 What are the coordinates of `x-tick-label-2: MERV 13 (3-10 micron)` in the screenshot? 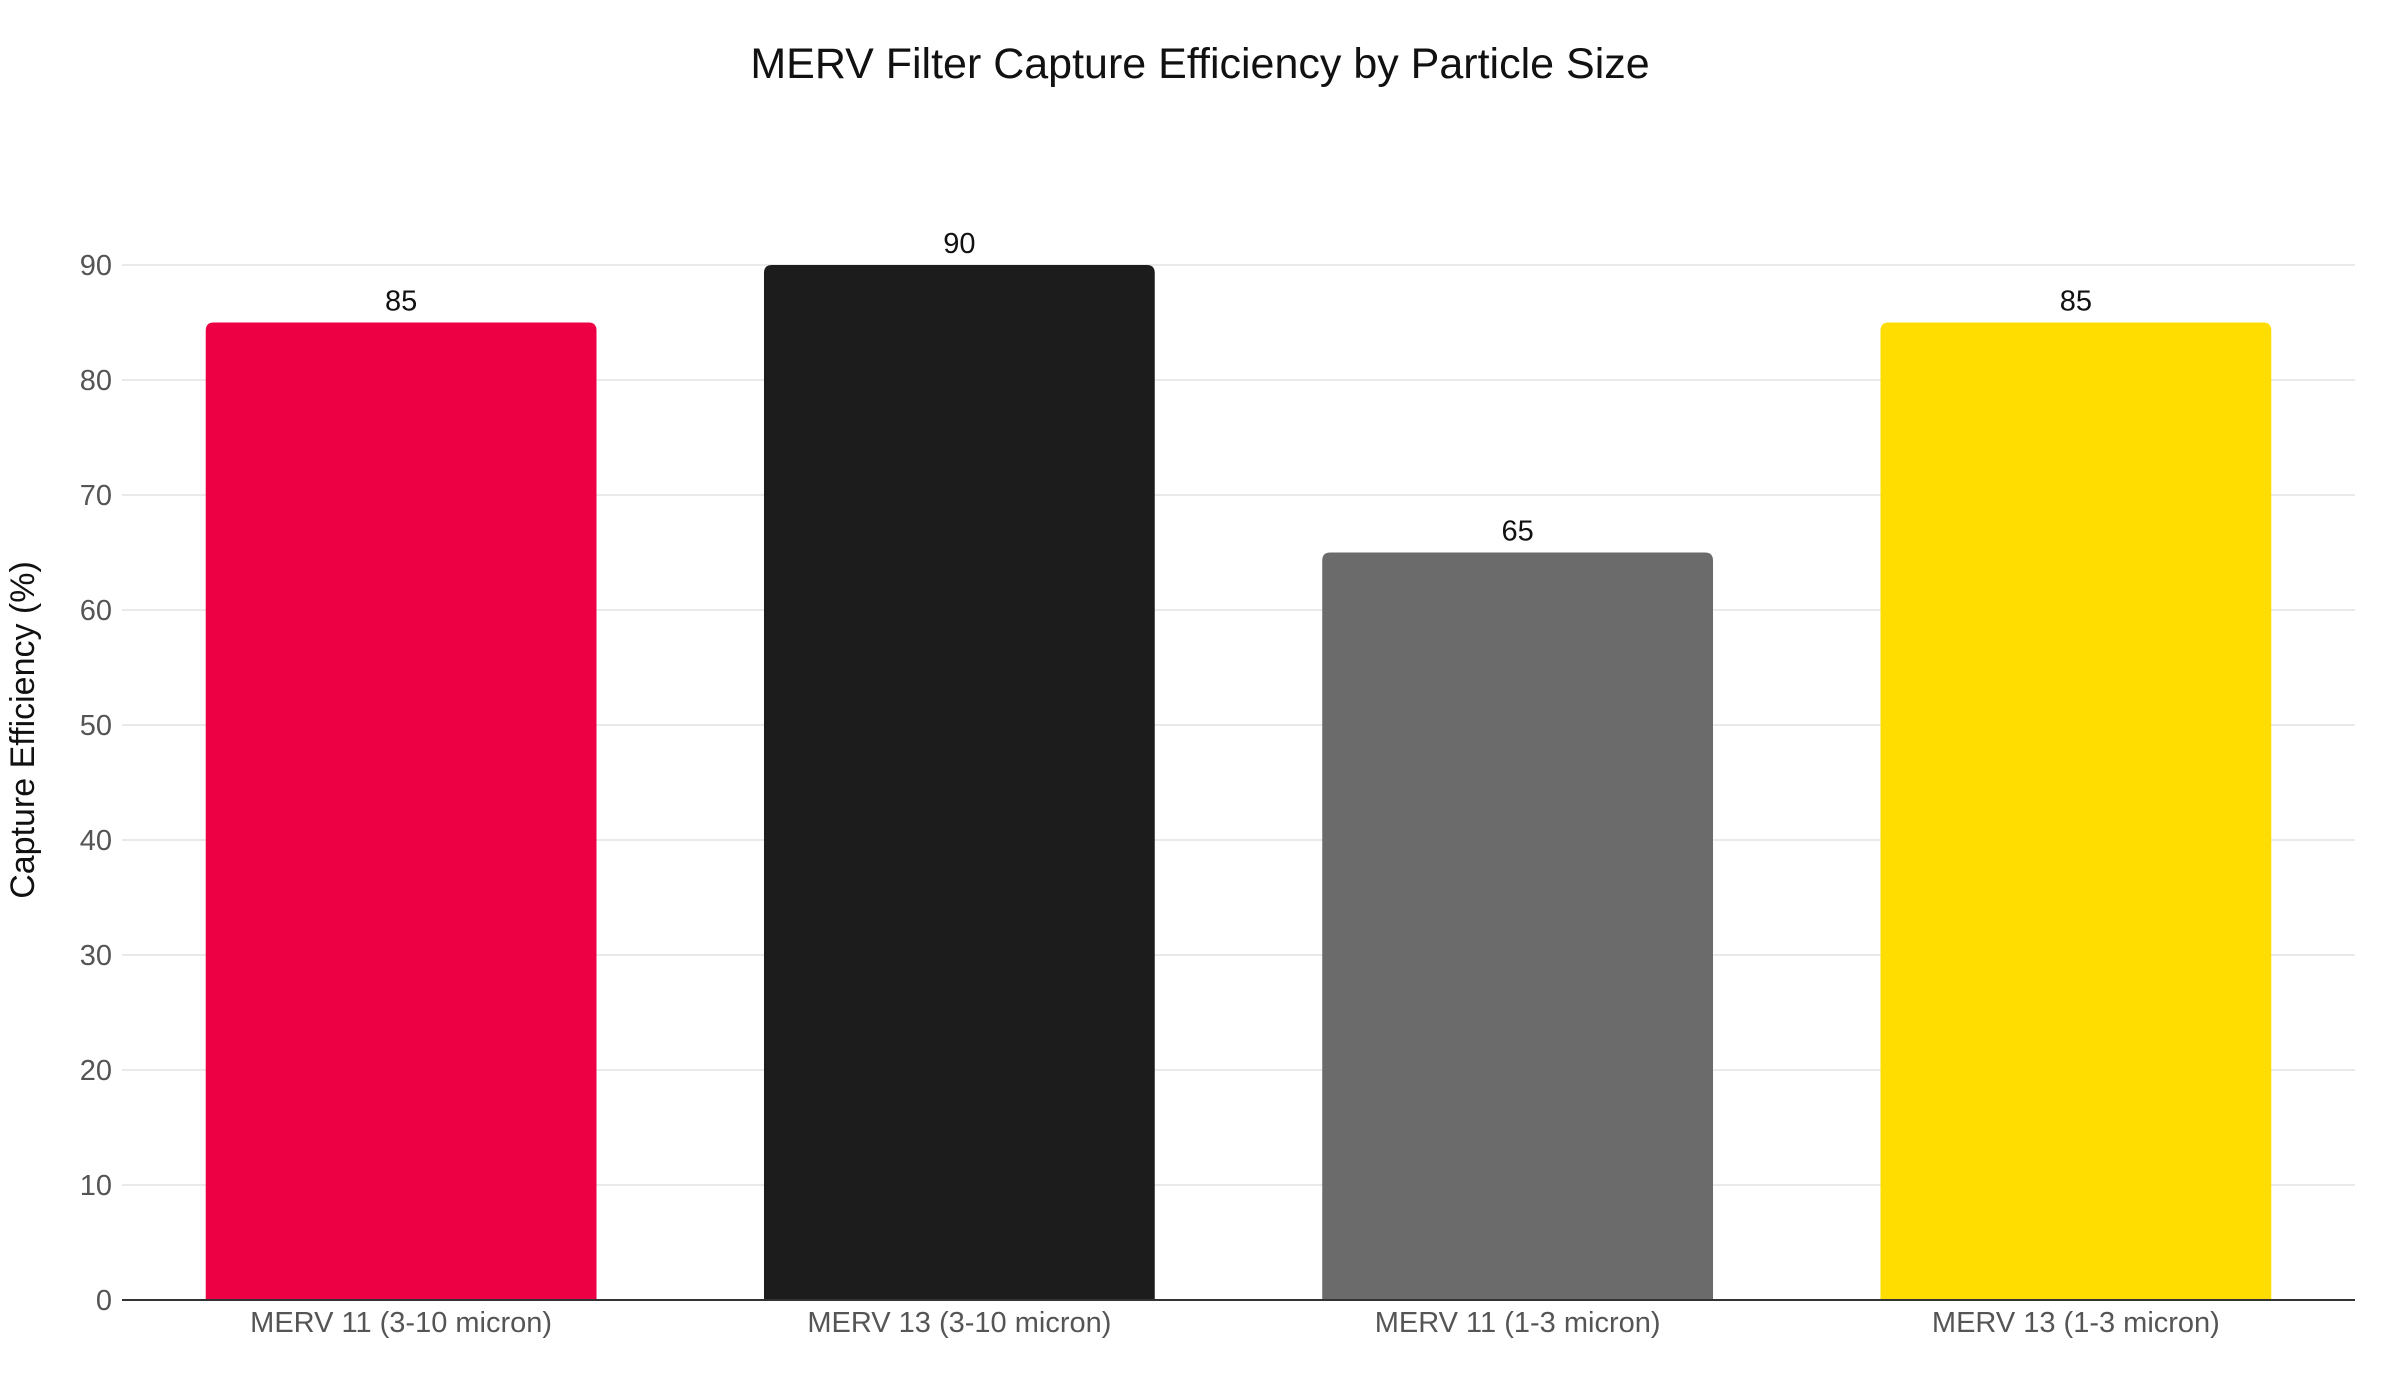 It's located at (959, 1323).